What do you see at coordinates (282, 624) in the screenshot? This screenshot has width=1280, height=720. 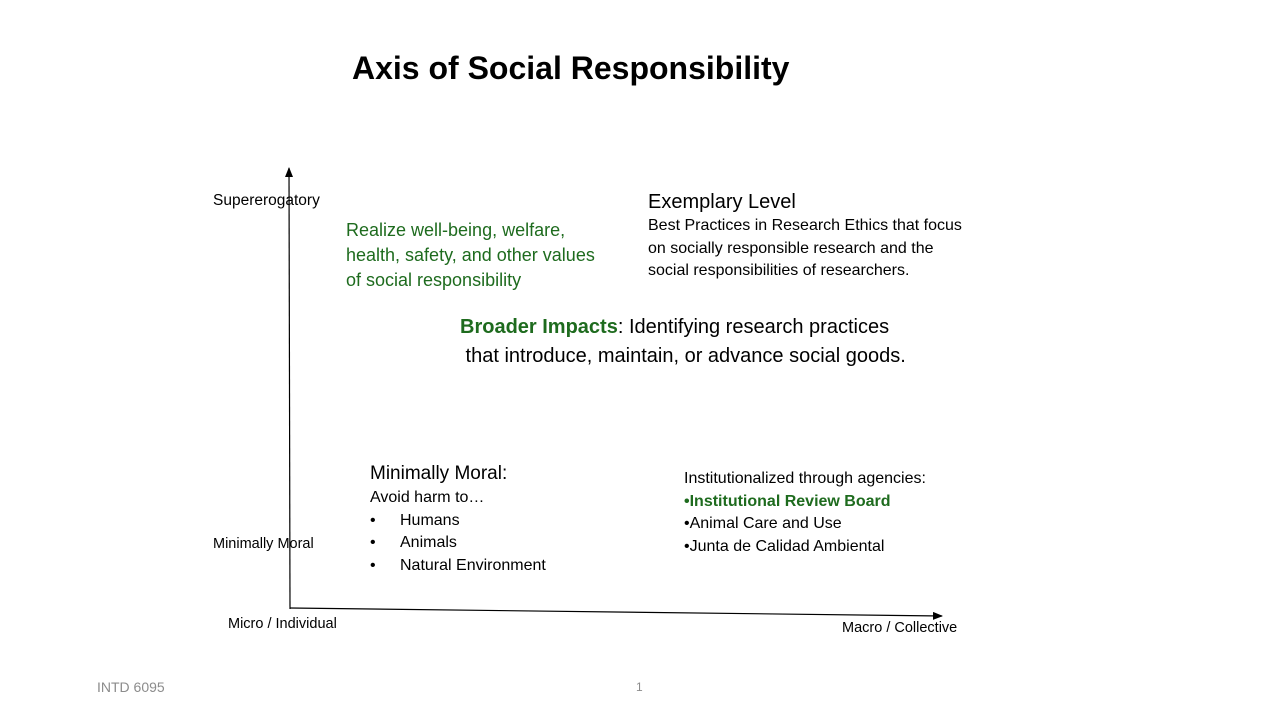 I see `x-axis-left-label: Micro / Individual` at bounding box center [282, 624].